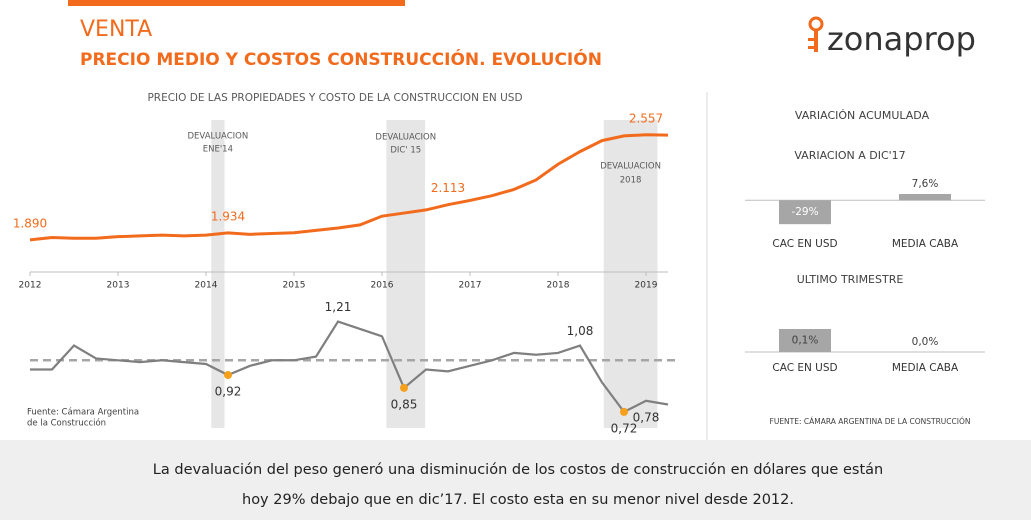 The width and height of the screenshot is (1031, 520). What do you see at coordinates (338, 307) in the screenshot?
I see `value-label: 1,21` at bounding box center [338, 307].